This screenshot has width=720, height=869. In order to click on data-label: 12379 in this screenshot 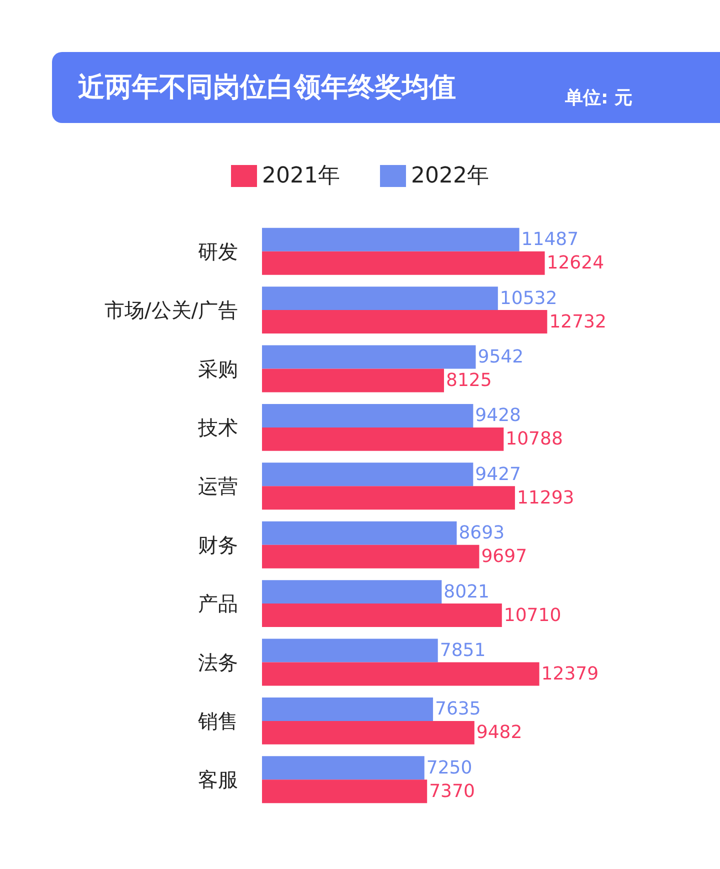, I will do `click(570, 673)`.